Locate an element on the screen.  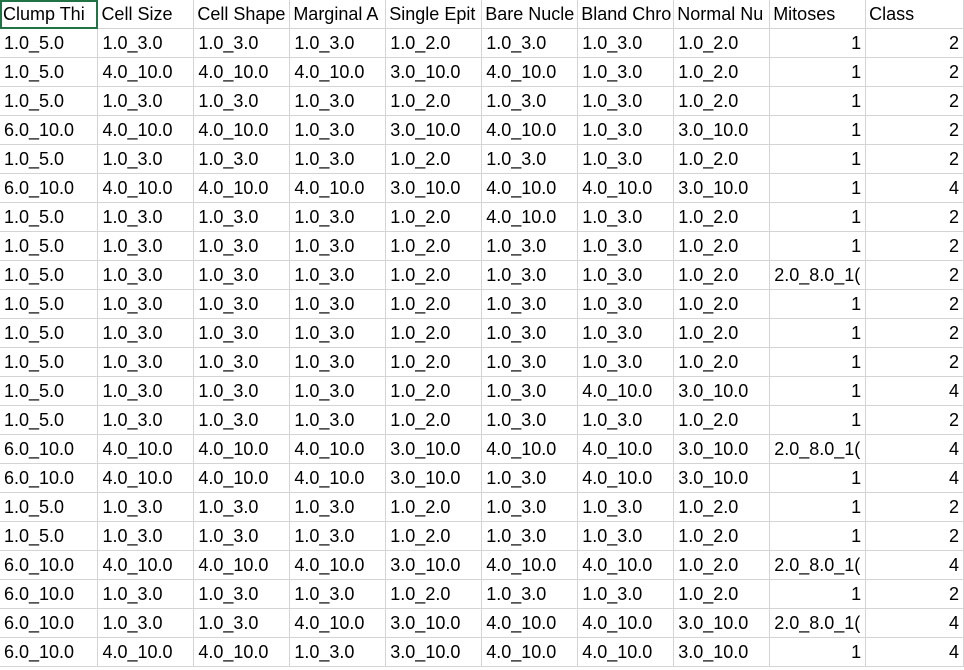
header-cell: Mitoses is located at coordinates (818, 14).